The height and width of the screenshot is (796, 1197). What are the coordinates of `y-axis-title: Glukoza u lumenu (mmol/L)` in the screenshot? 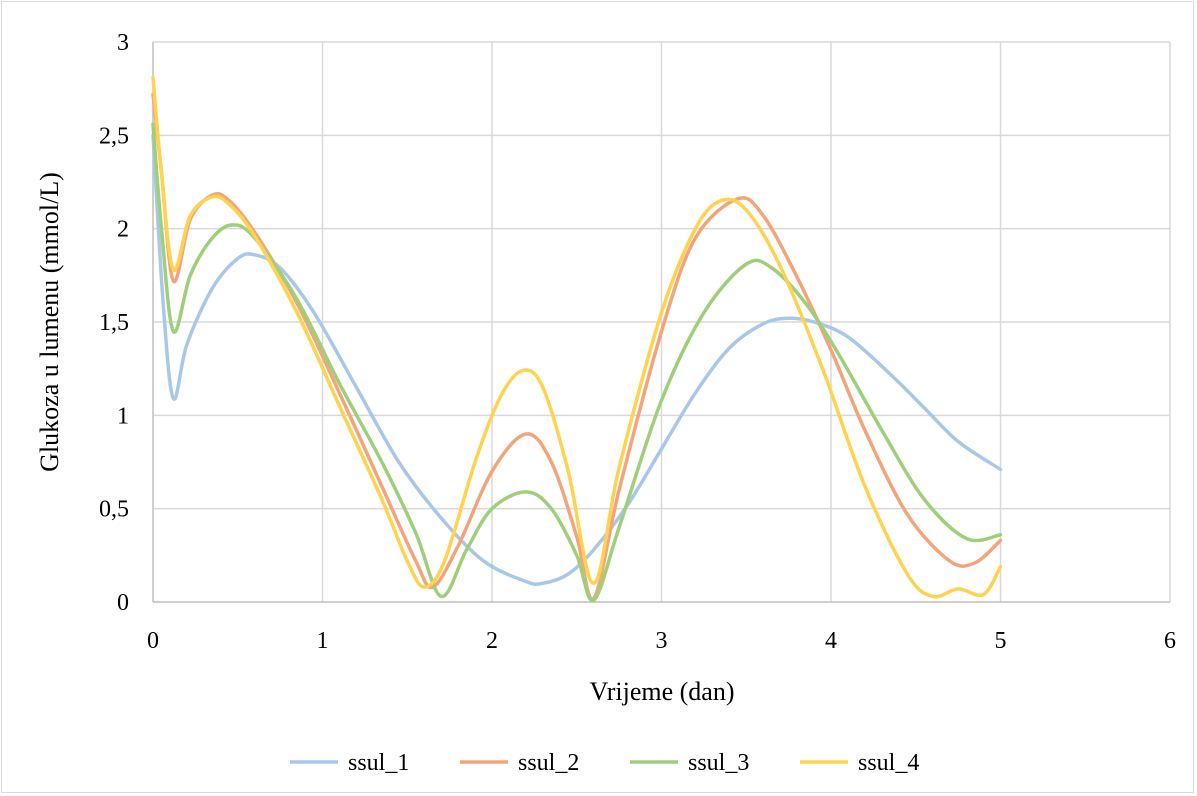 It's located at (49, 322).